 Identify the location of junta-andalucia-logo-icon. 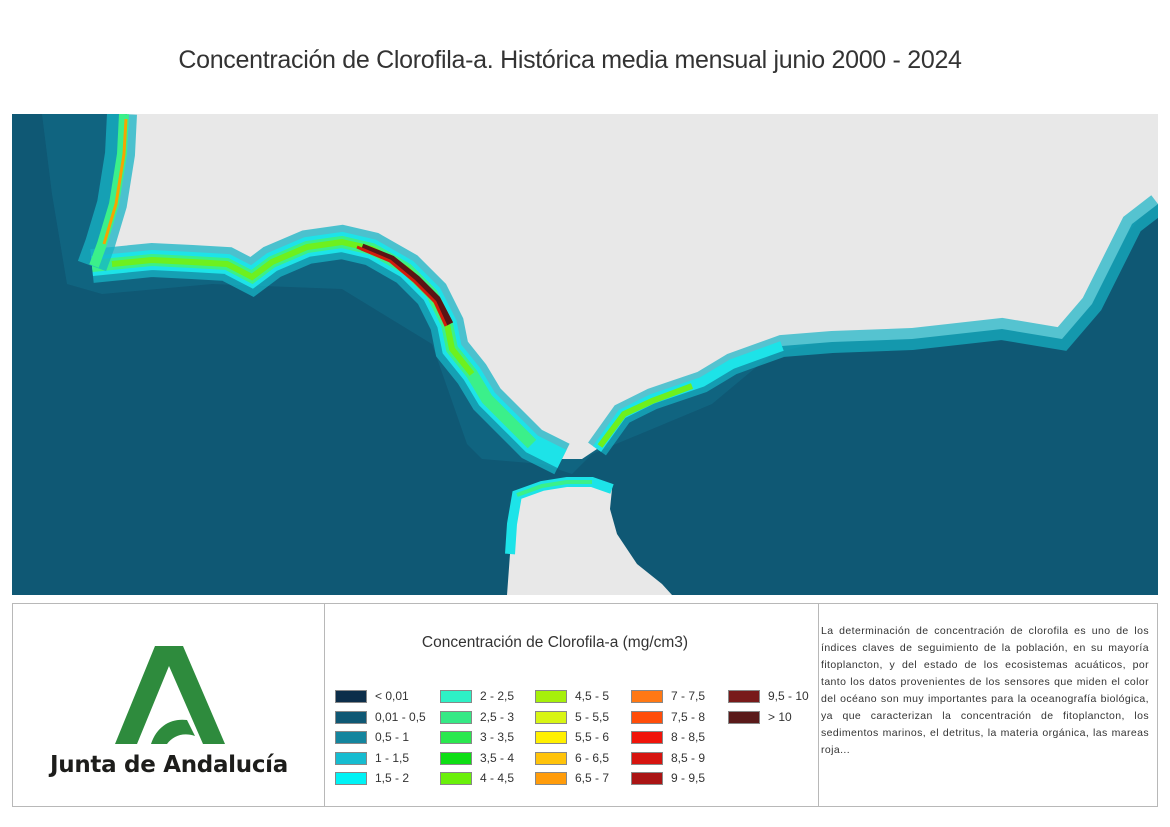
(170, 695).